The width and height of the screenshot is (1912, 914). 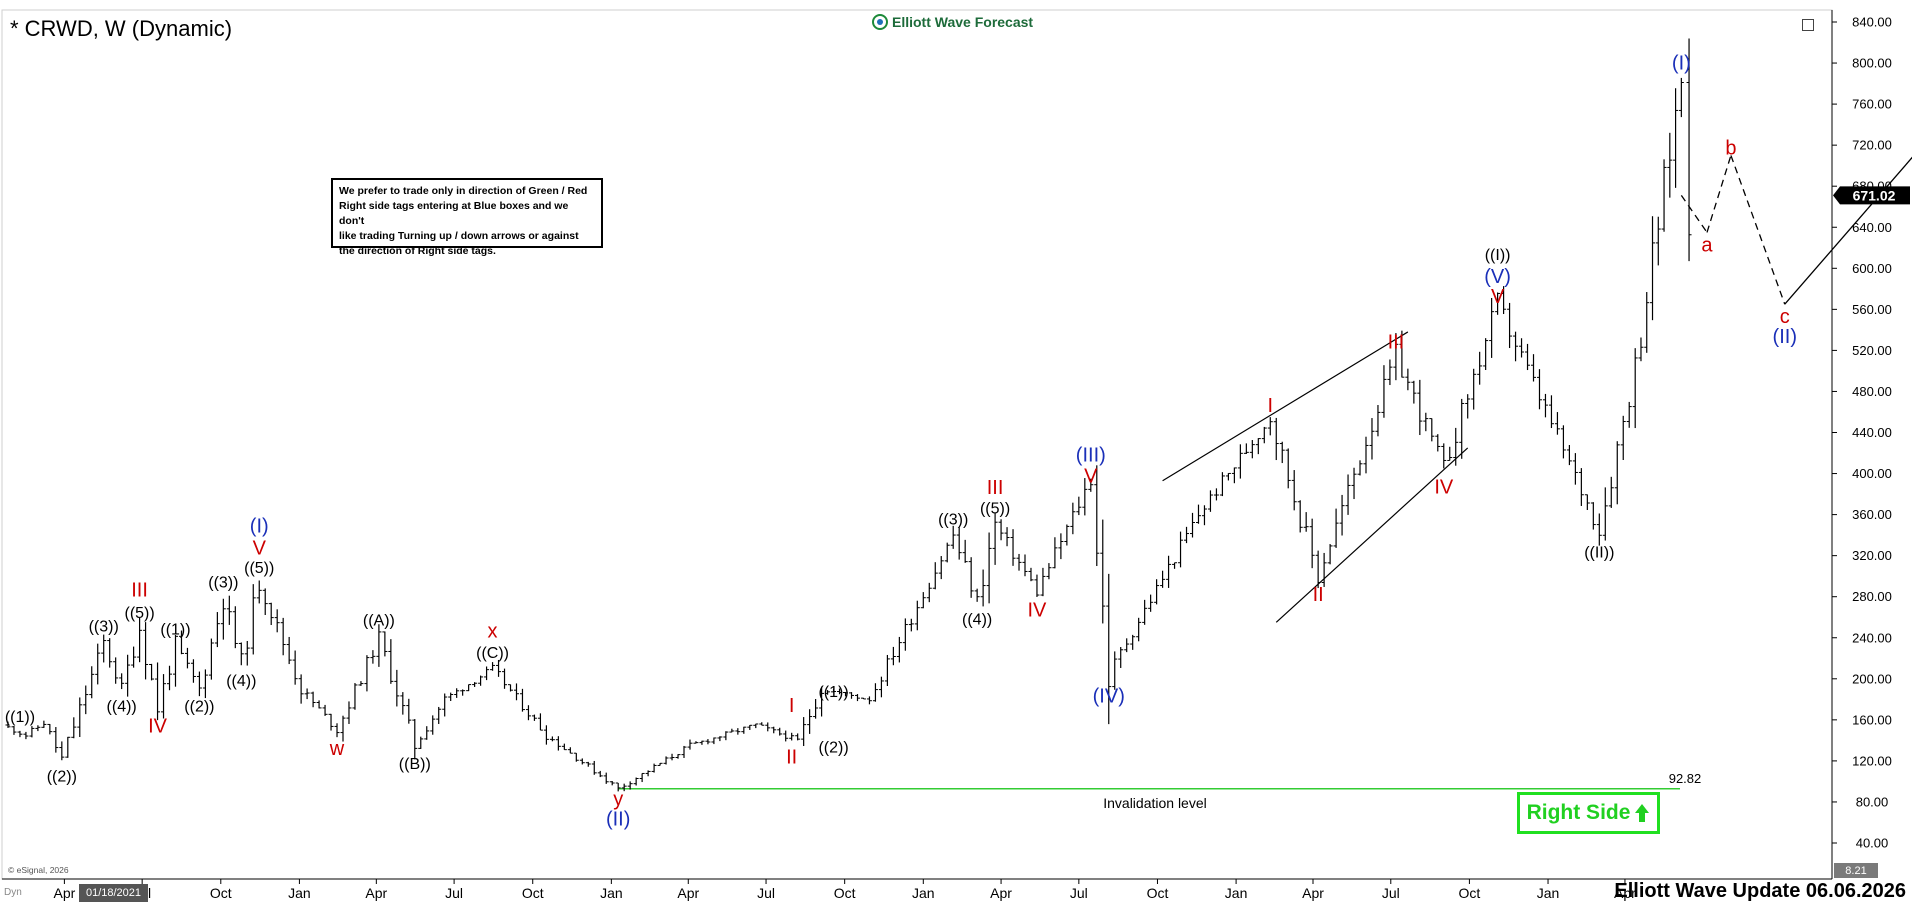 I want to click on wave-label: III, so click(x=1396, y=343).